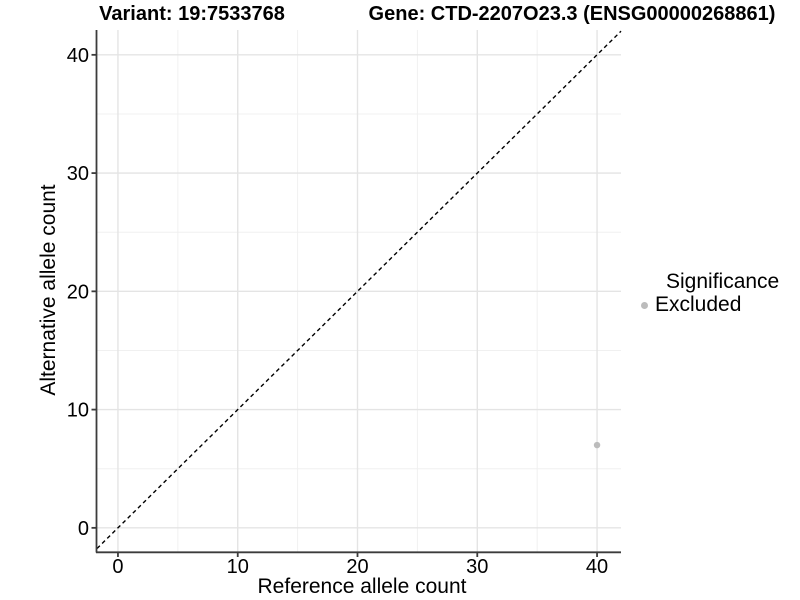 Image resolution: width=800 pixels, height=600 pixels. What do you see at coordinates (83, 529) in the screenshot?
I see `y-tick-label: 0` at bounding box center [83, 529].